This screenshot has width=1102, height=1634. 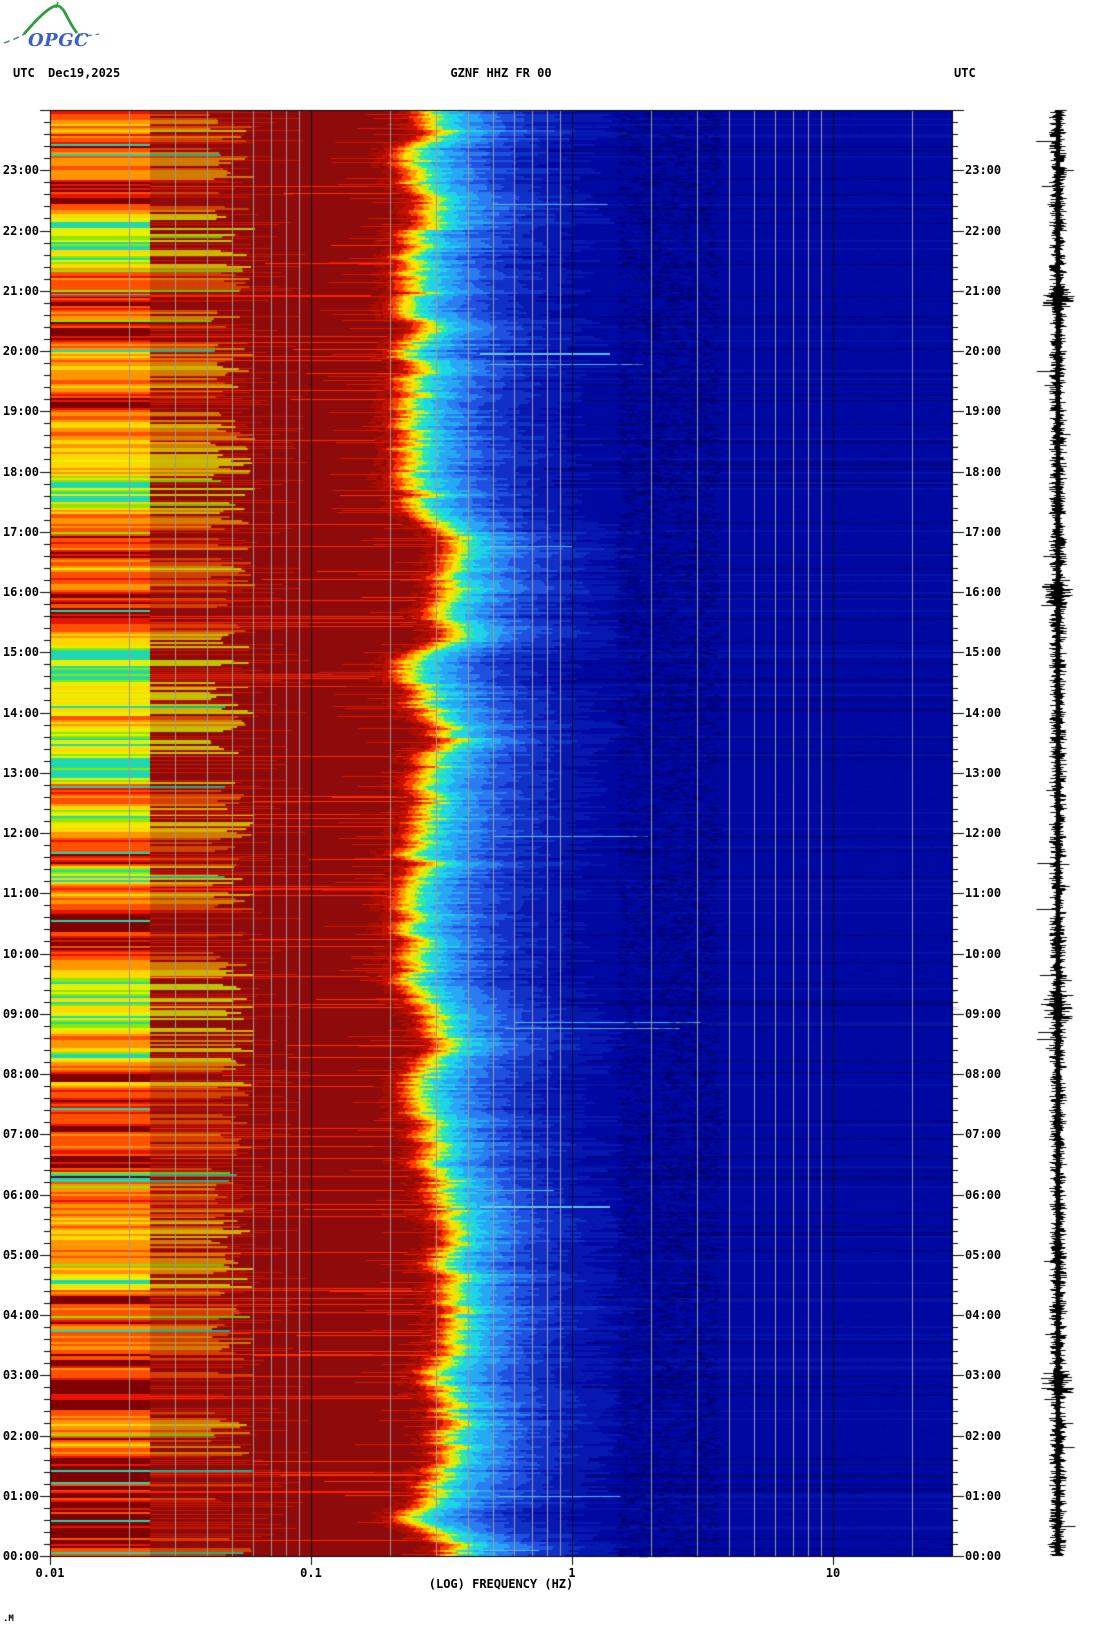 What do you see at coordinates (983, 953) in the screenshot?
I see `time-label-right: 10:00` at bounding box center [983, 953].